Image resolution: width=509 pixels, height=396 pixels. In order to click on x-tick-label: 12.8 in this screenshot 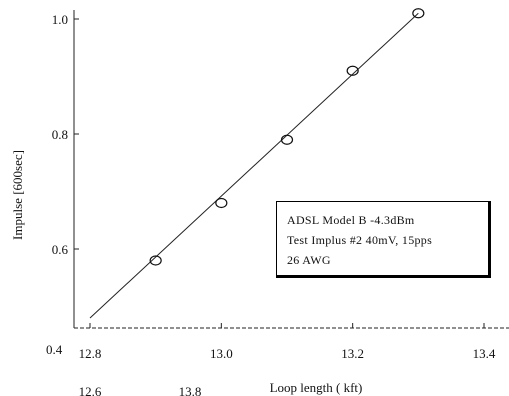, I will do `click(90, 353)`.